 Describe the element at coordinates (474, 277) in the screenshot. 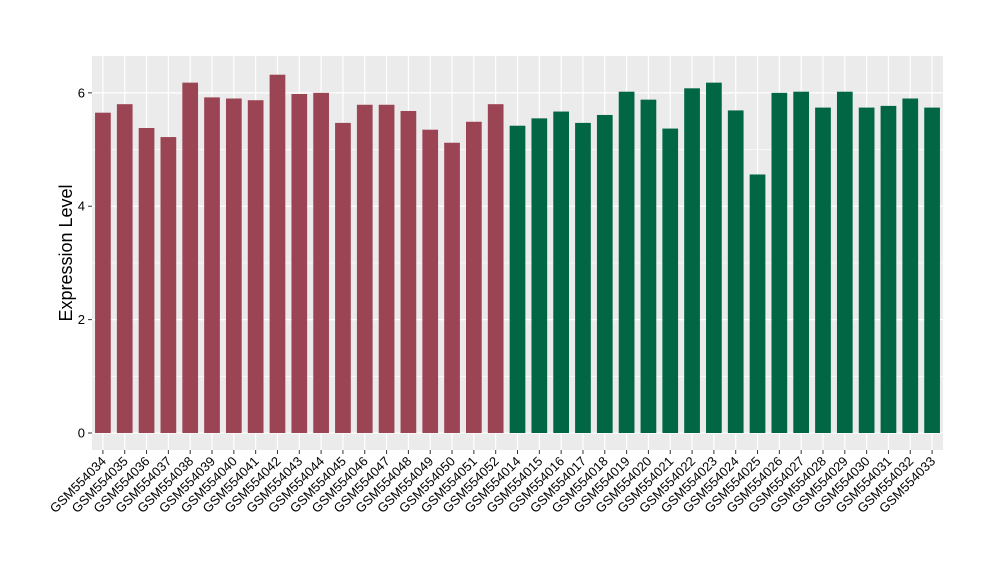

I see `bar-GSM554051` at that location.